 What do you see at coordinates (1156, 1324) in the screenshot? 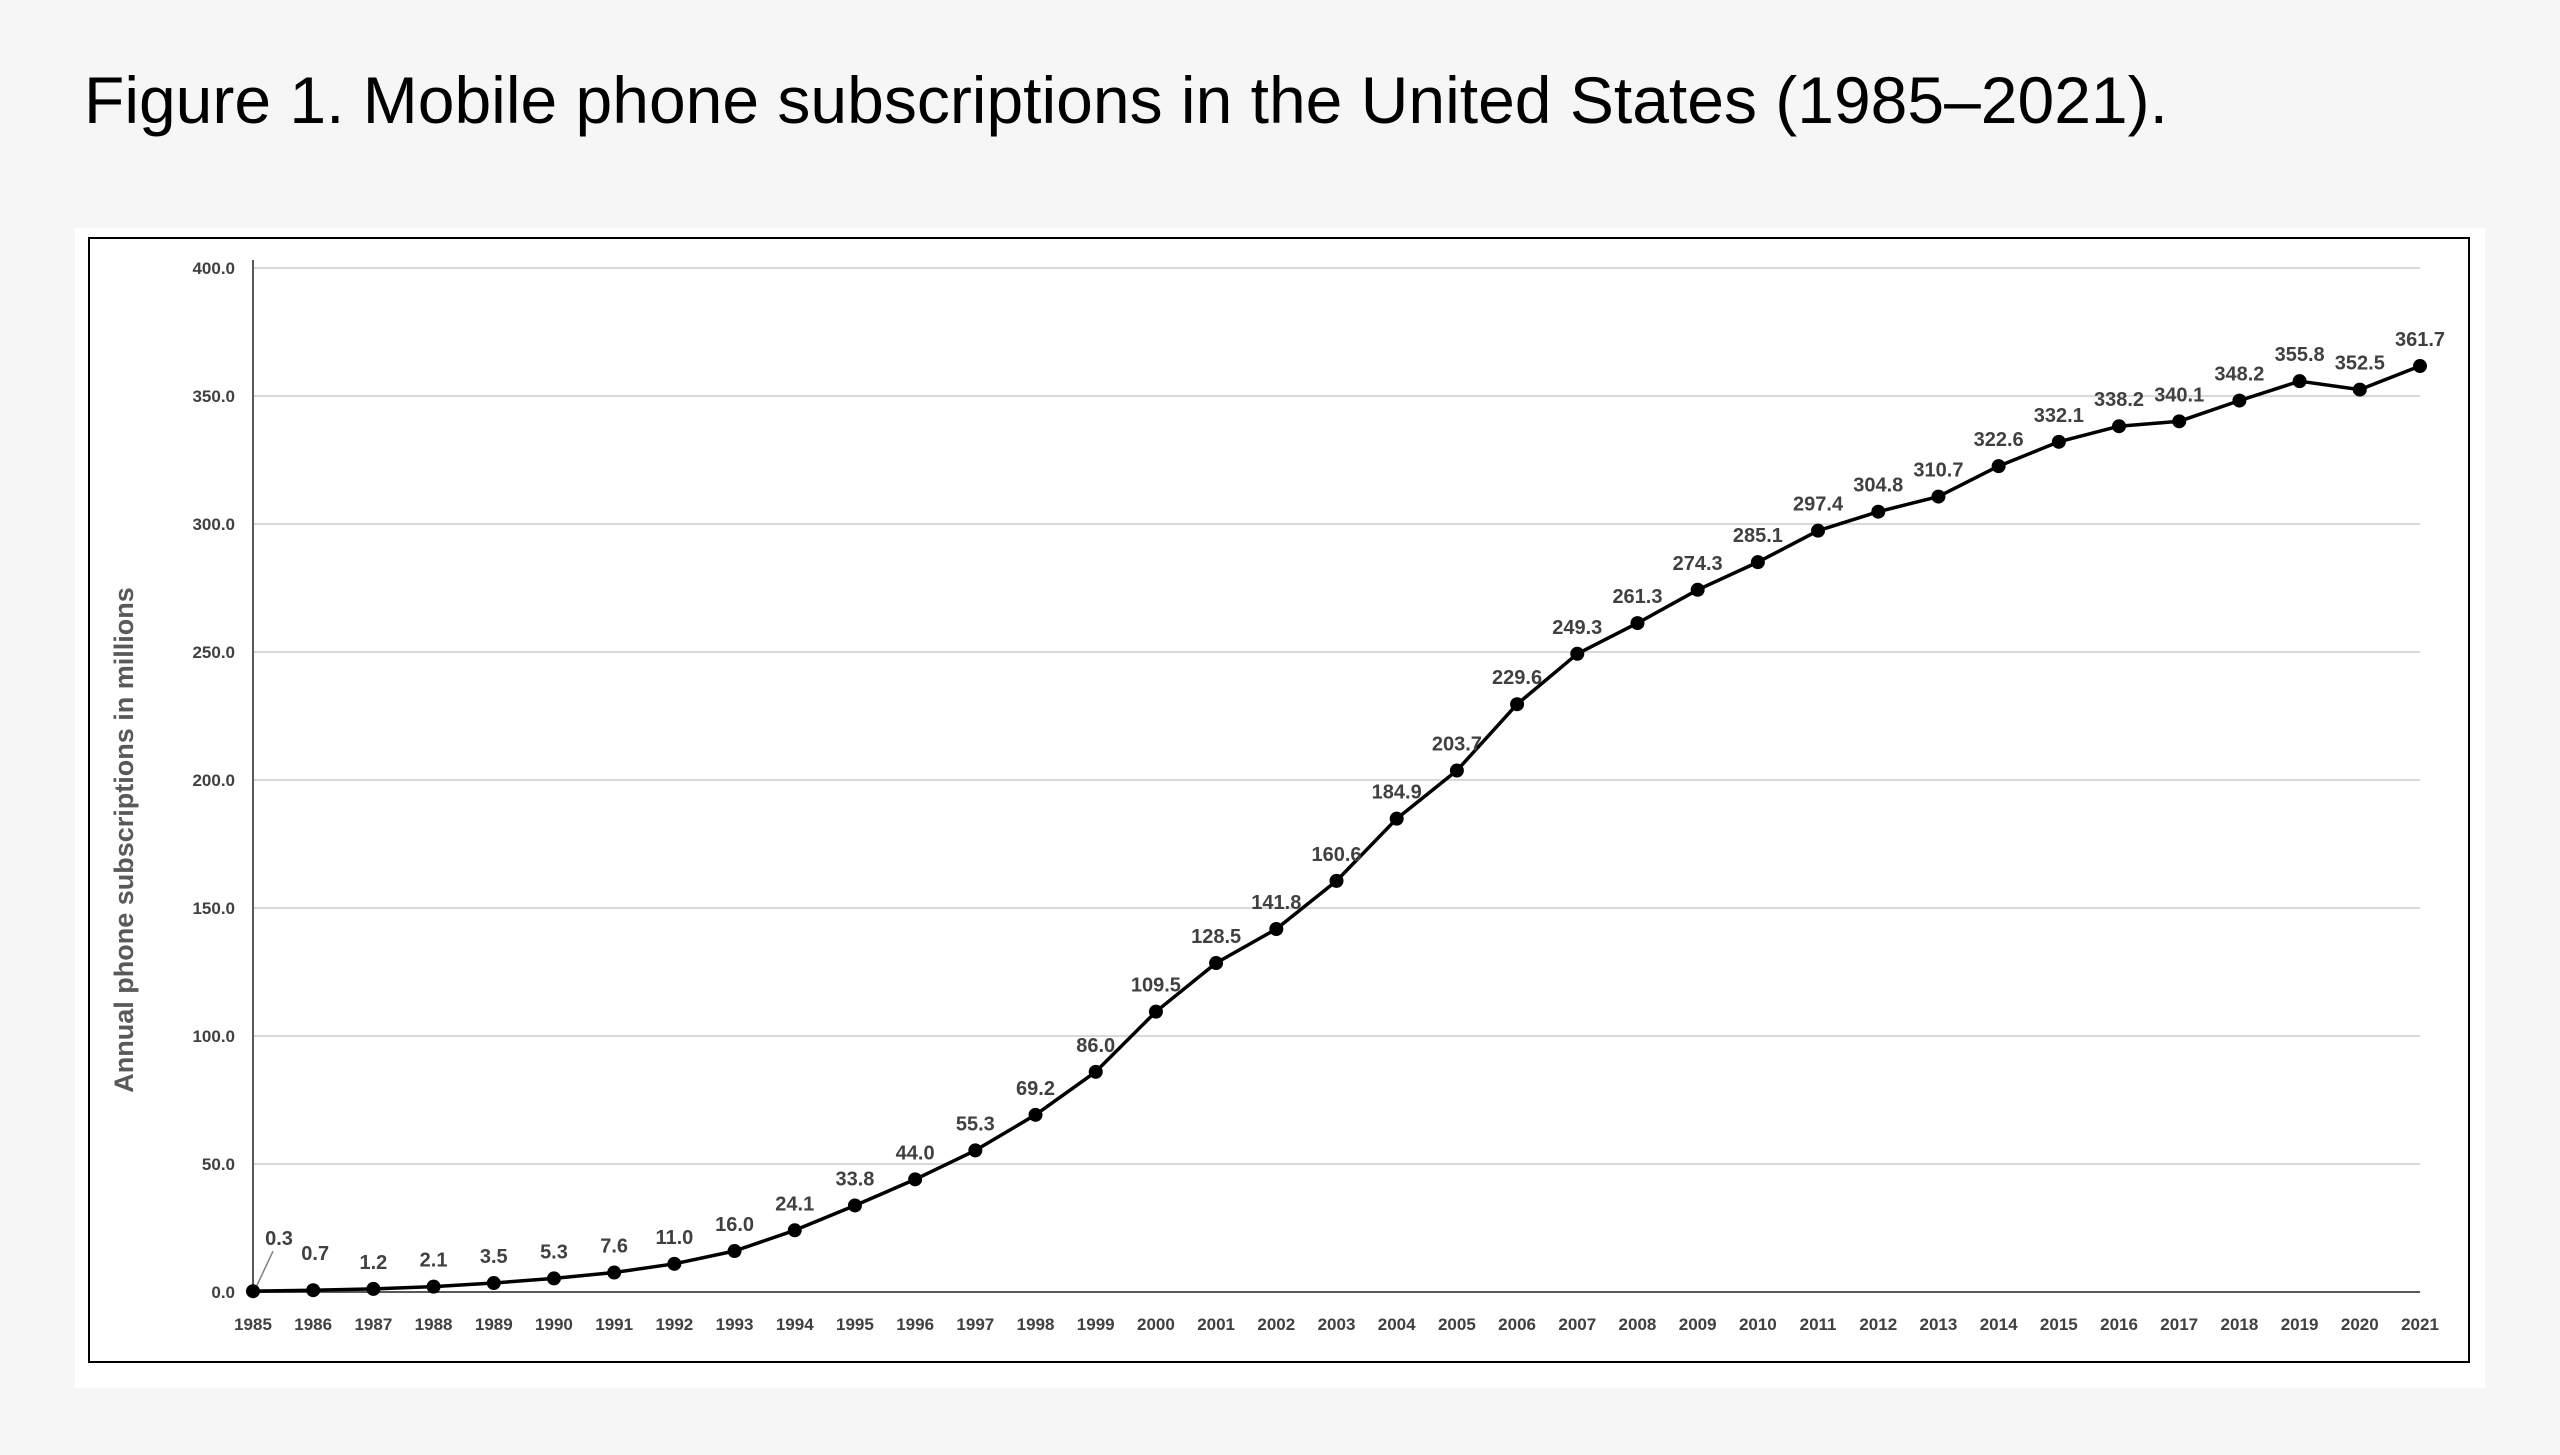
I see `x-tick-label: 2000` at bounding box center [1156, 1324].